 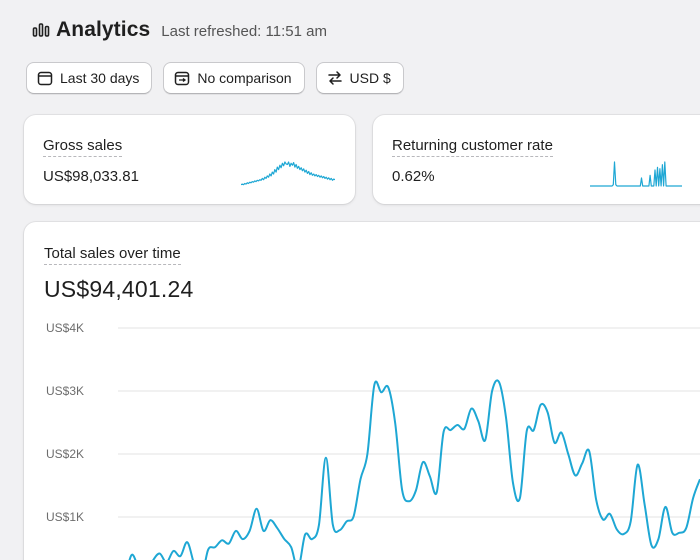 What do you see at coordinates (189, 159) in the screenshot?
I see `gross-sales-card: Gross sales US$98,033.81` at bounding box center [189, 159].